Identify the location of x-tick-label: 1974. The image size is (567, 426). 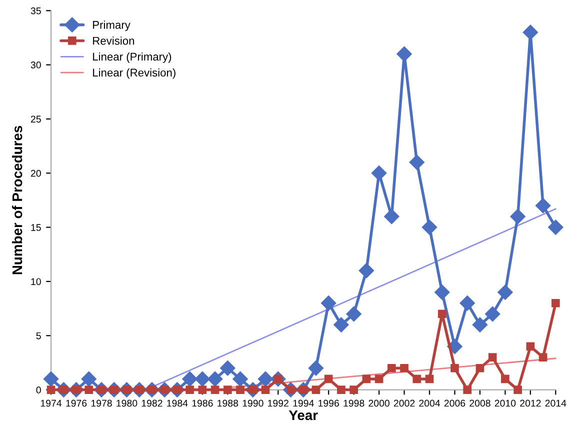
(51, 403).